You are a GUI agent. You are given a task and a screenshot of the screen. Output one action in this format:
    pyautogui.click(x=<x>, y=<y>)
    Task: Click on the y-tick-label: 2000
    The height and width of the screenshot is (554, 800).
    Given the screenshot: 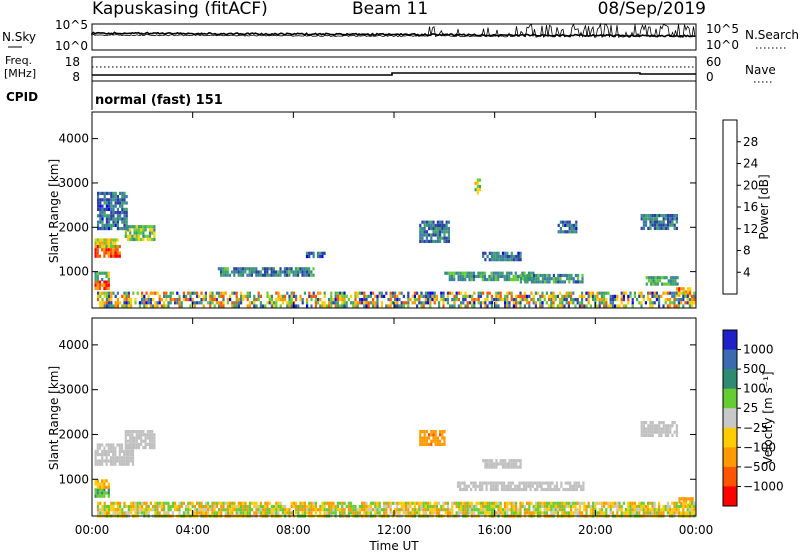 What is the action you would take?
    pyautogui.click(x=73, y=434)
    